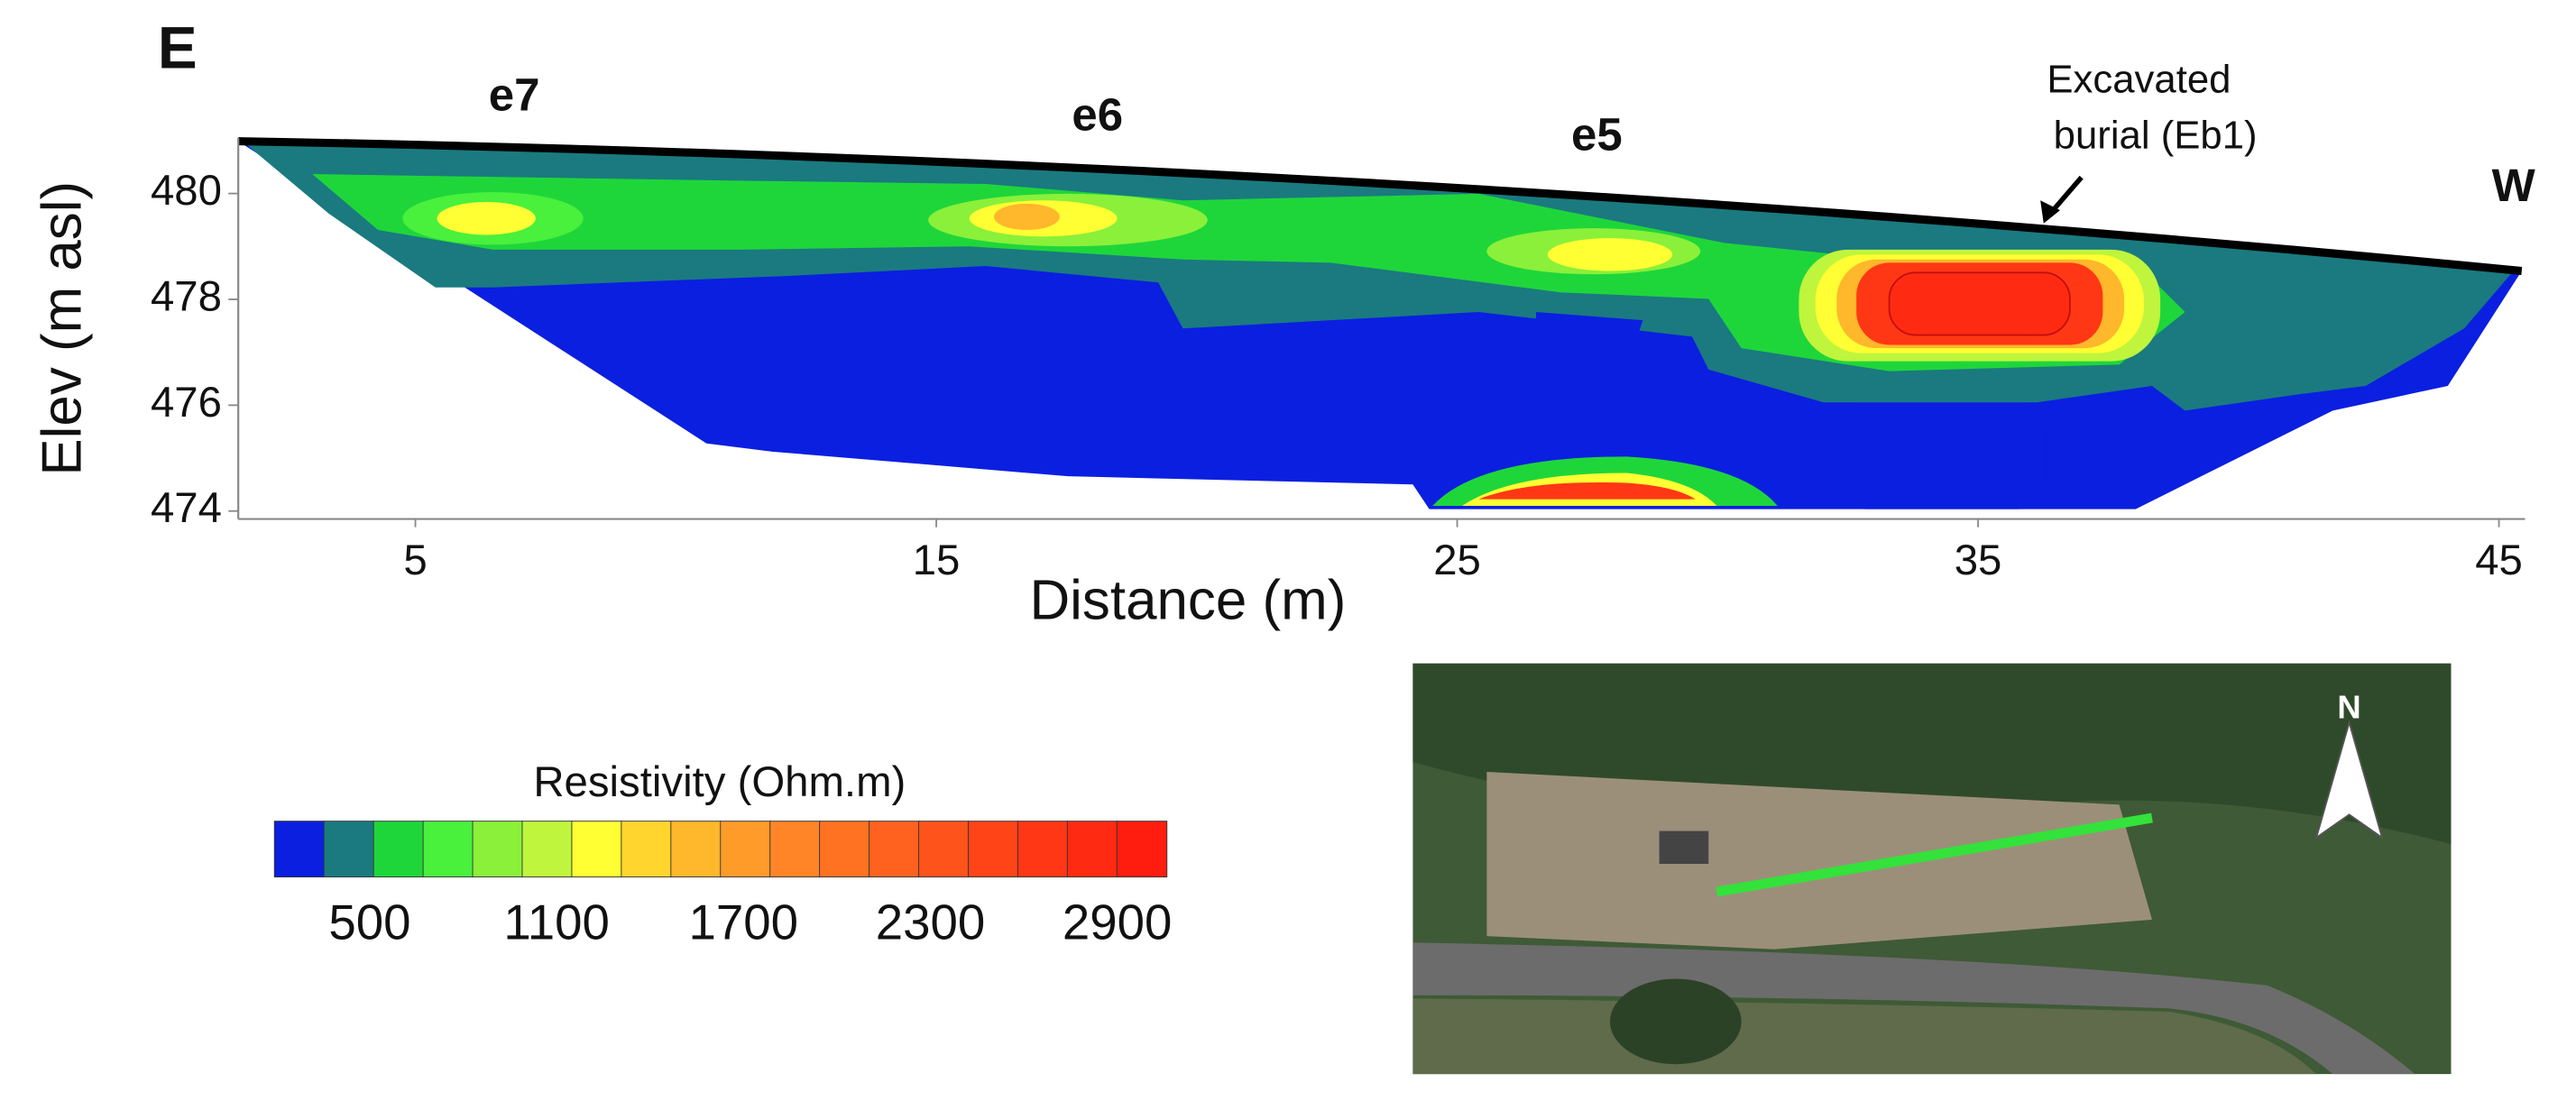 This screenshot has width=2576, height=1101. What do you see at coordinates (1457, 560) in the screenshot?
I see `x-tick-label: 25` at bounding box center [1457, 560].